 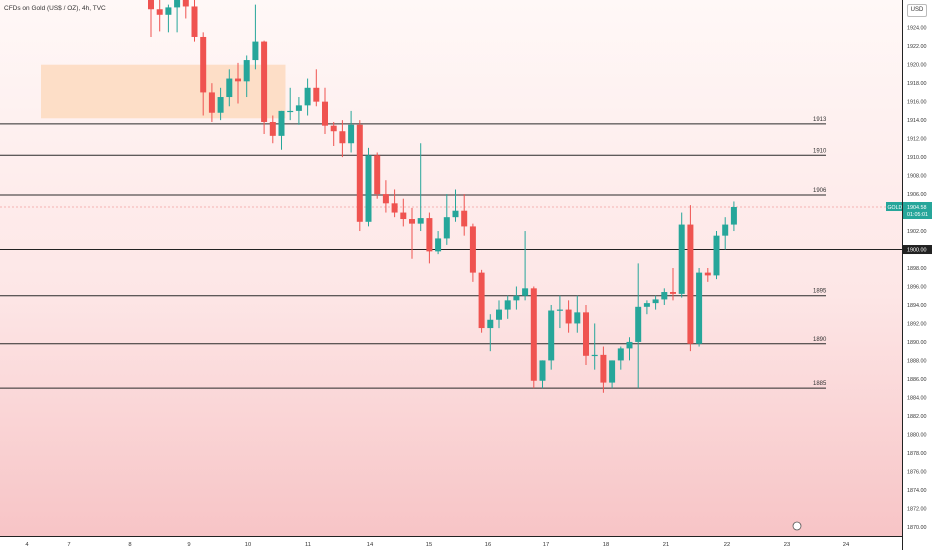 What do you see at coordinates (917, 208) in the screenshot?
I see `last-price-label: 1904.58` at bounding box center [917, 208].